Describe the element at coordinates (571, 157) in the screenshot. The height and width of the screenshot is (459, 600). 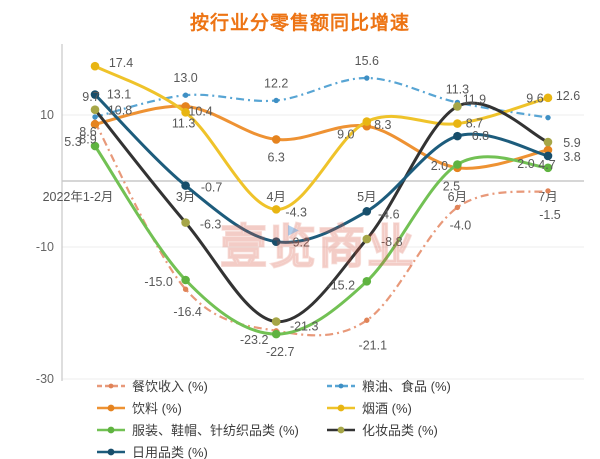
I see `point-label: 3.8` at that location.